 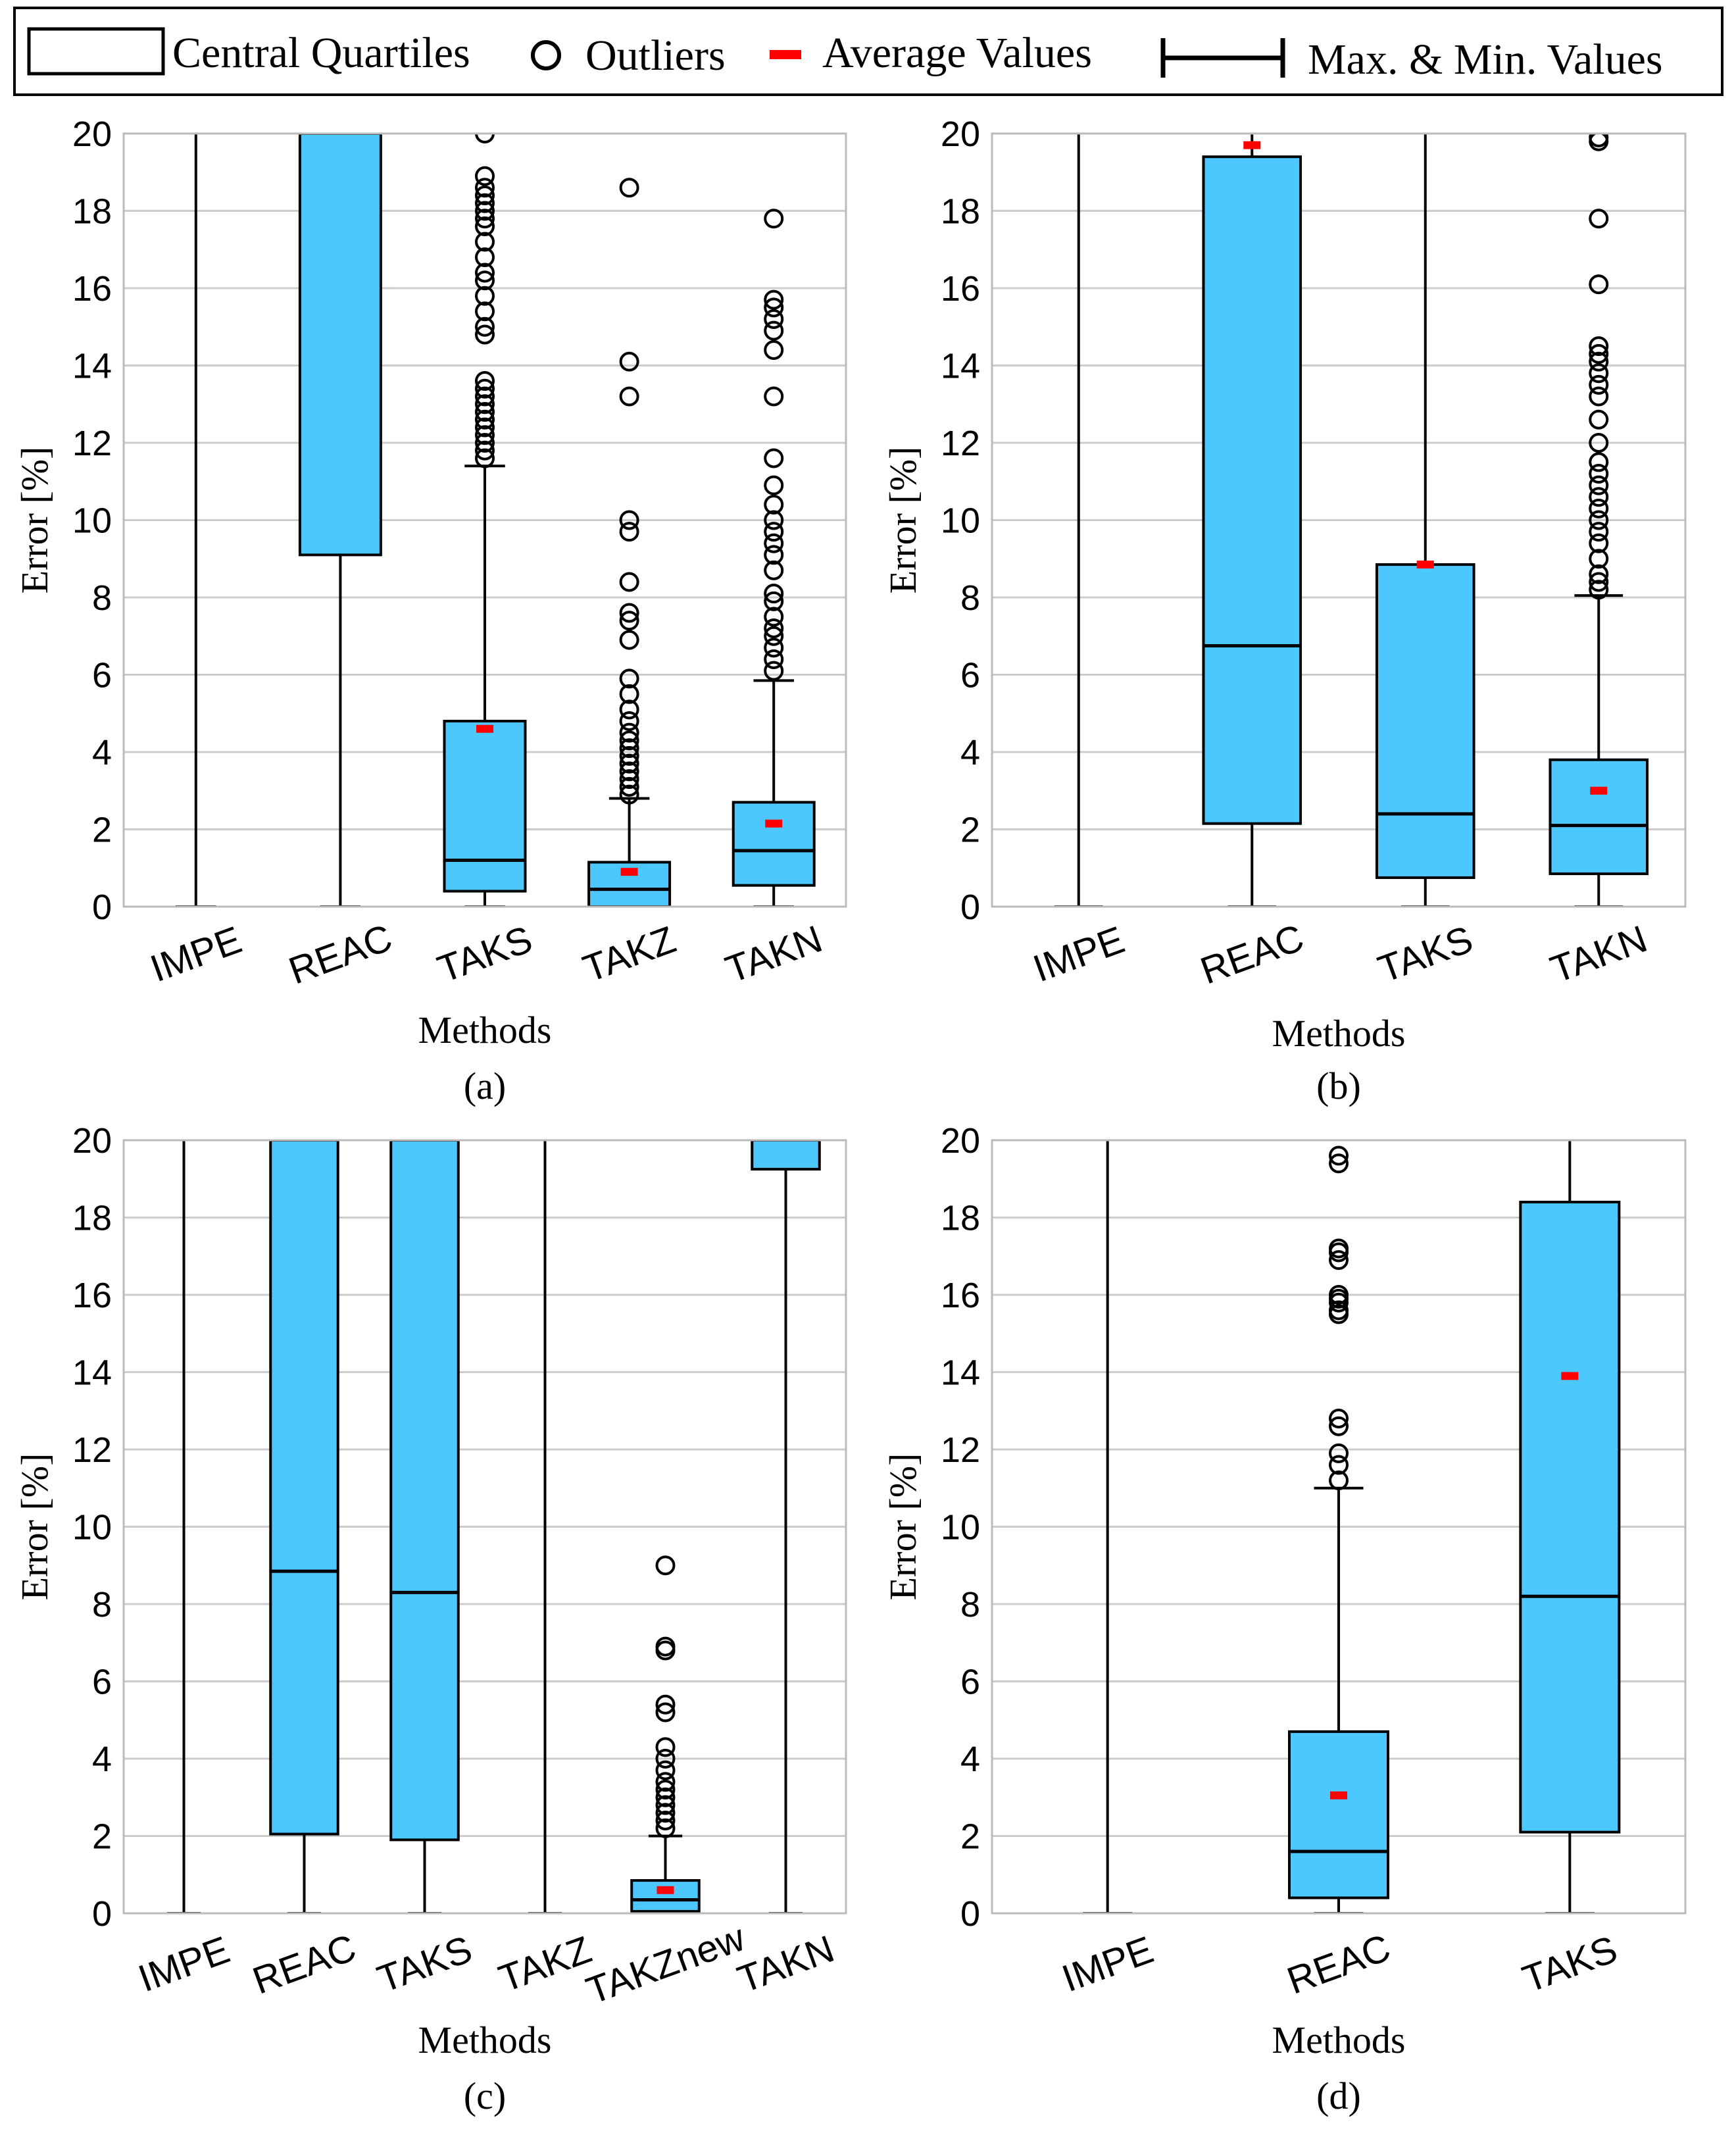 What do you see at coordinates (92, 1295) in the screenshot?
I see `y-tick-label: 16` at bounding box center [92, 1295].